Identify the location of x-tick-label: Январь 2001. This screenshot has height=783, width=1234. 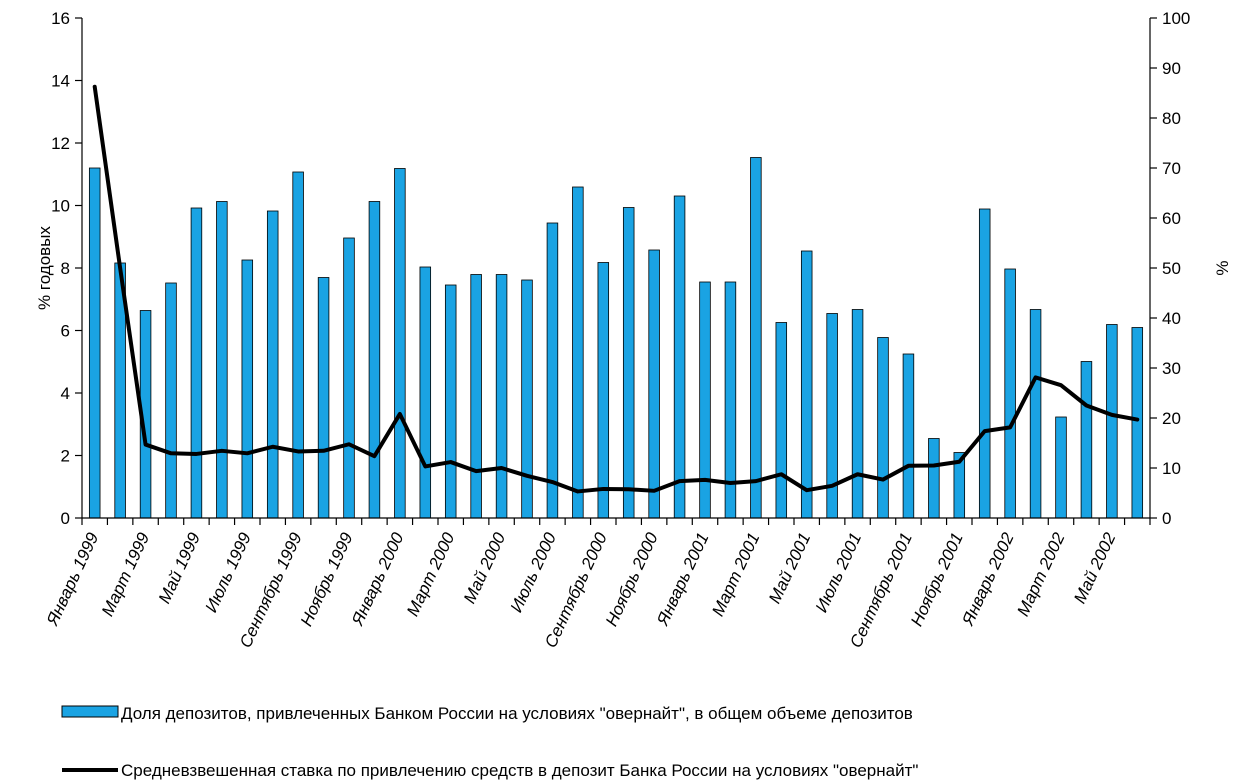
(683, 579).